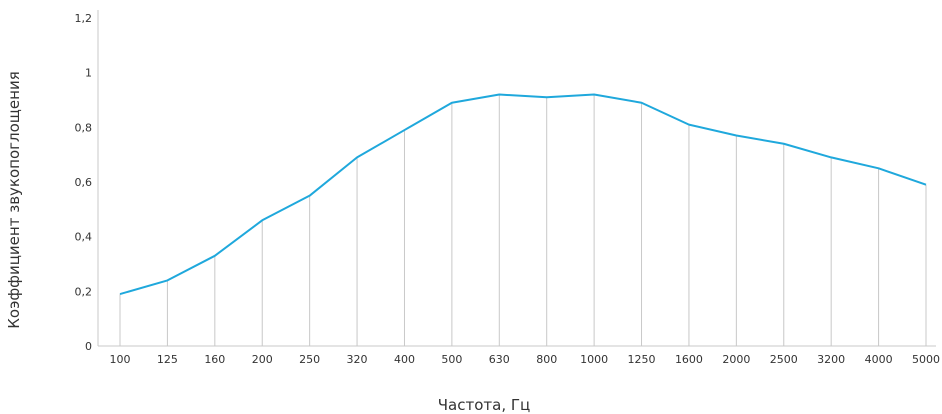 This screenshot has height=414, width=942. Describe the element at coordinates (784, 359) in the screenshot. I see `x-tick-label: 2500` at that location.